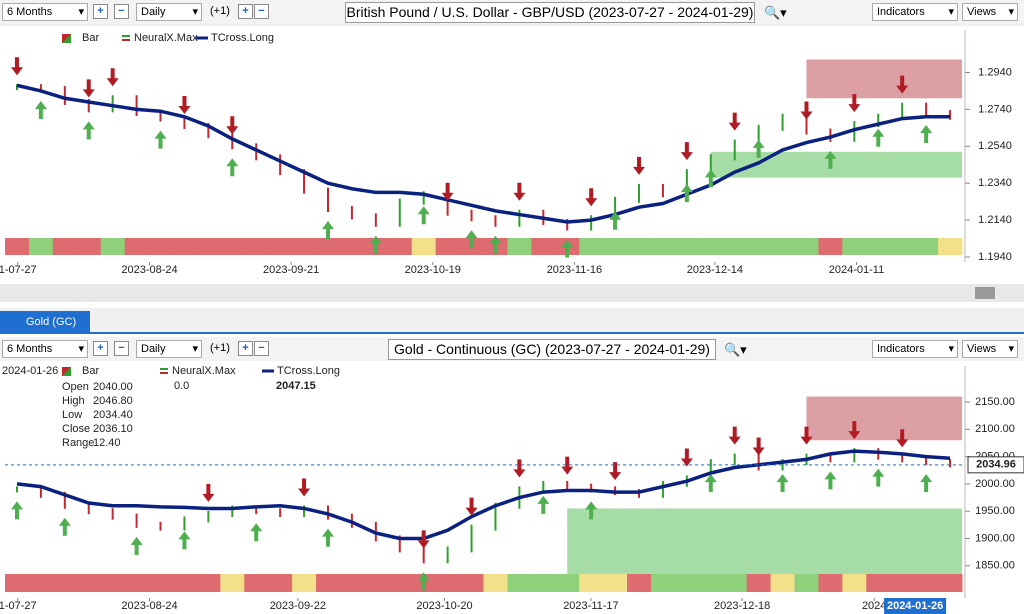 The width and height of the screenshot is (1024, 614). I want to click on tab-label: Gold (GC), so click(51, 322).